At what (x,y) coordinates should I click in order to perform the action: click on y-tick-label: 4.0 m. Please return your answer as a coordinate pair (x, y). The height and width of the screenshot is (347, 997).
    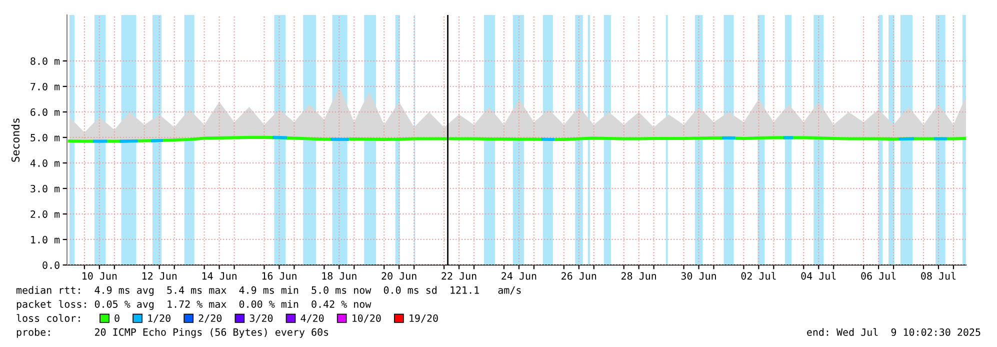
    Looking at the image, I should click on (45, 163).